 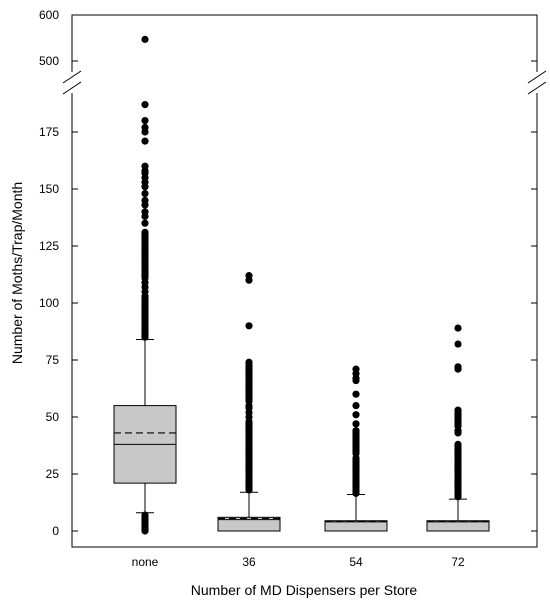 I want to click on x-tick-label: none, so click(x=145, y=562).